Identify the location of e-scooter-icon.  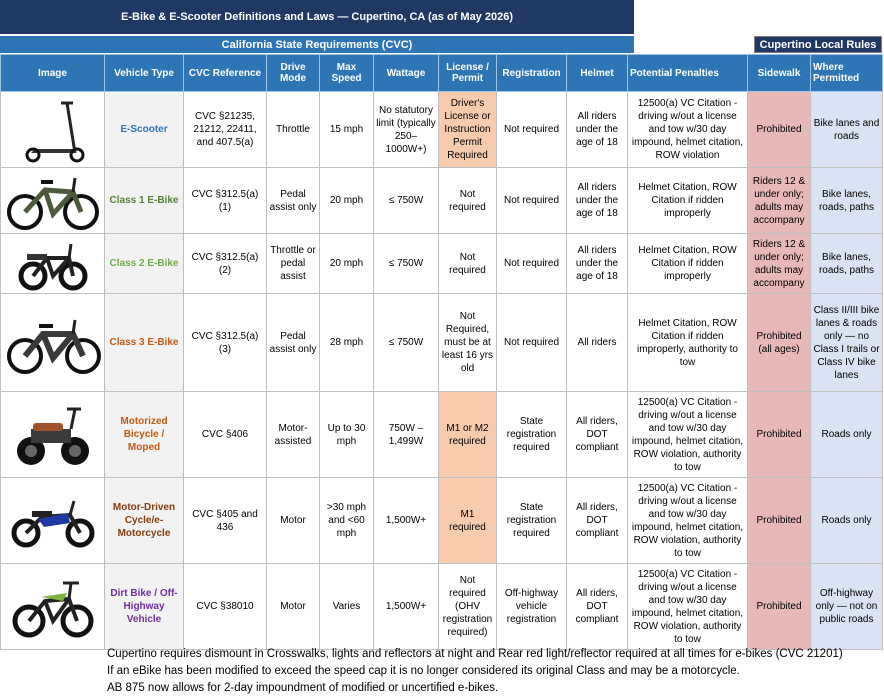
(52, 130).